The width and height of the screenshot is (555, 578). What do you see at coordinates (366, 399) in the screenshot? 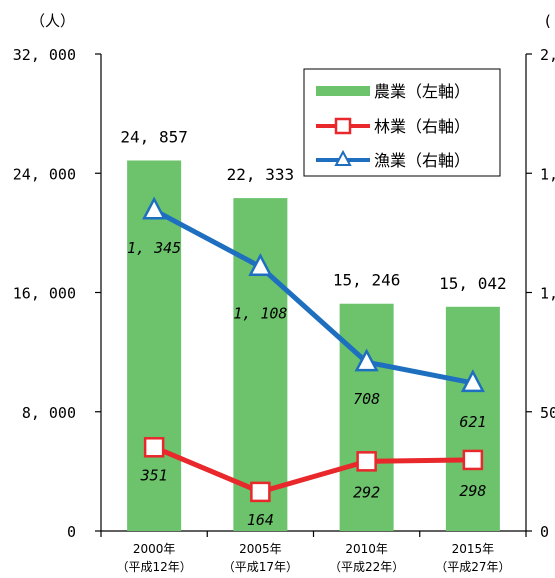
I see `point-label: 708` at bounding box center [366, 399].